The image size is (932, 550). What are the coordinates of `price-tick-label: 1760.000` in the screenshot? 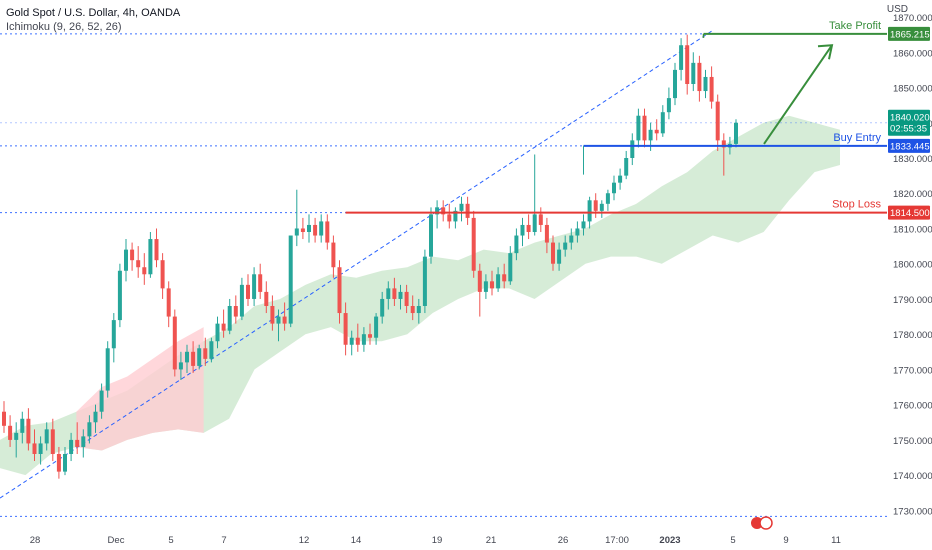 It's located at (912, 406).